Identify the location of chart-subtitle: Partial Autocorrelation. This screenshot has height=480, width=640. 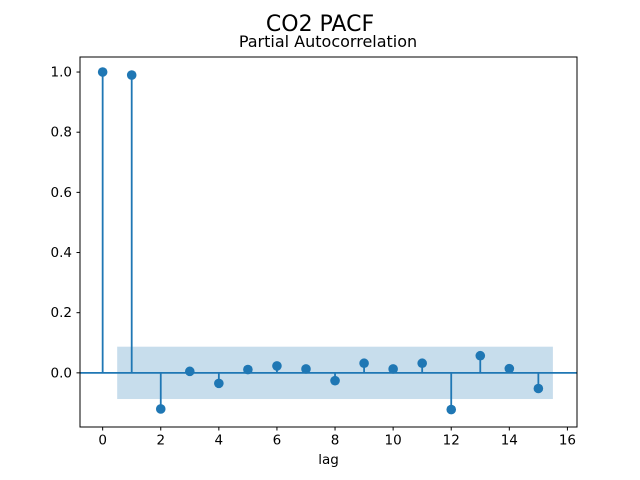
(328, 41).